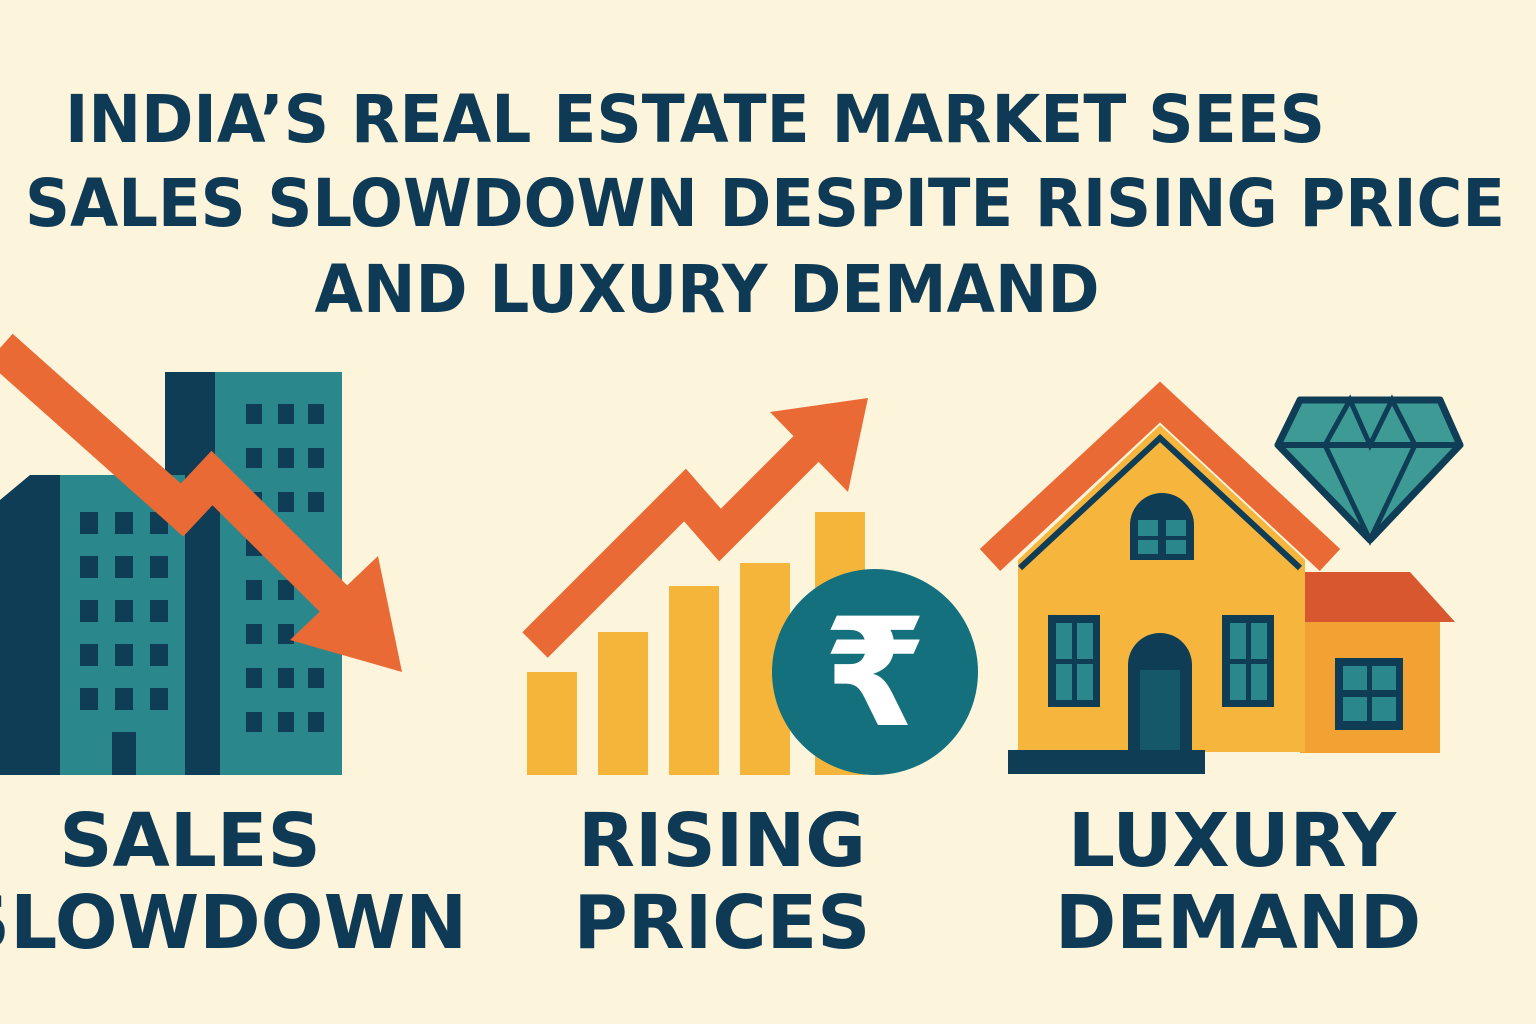  I want to click on buildings-icon, so click(201, 554).